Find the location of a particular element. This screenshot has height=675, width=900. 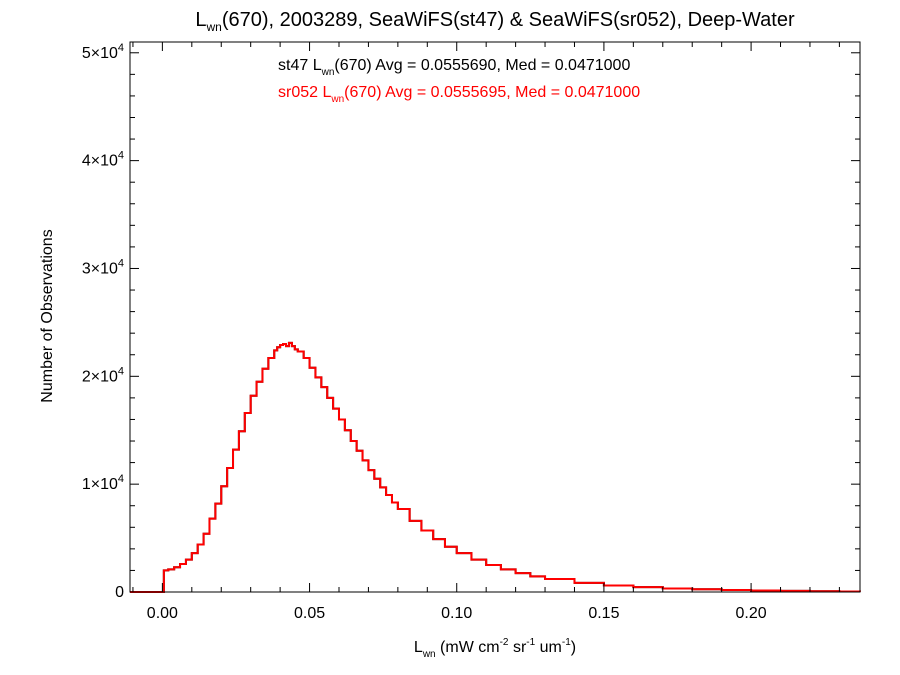

x-tick-label: 0.10 is located at coordinates (456, 613).